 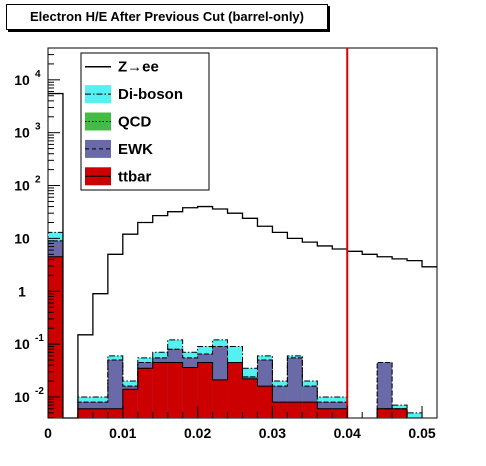 I want to click on x-tick-label: 0.01, so click(x=122, y=433).